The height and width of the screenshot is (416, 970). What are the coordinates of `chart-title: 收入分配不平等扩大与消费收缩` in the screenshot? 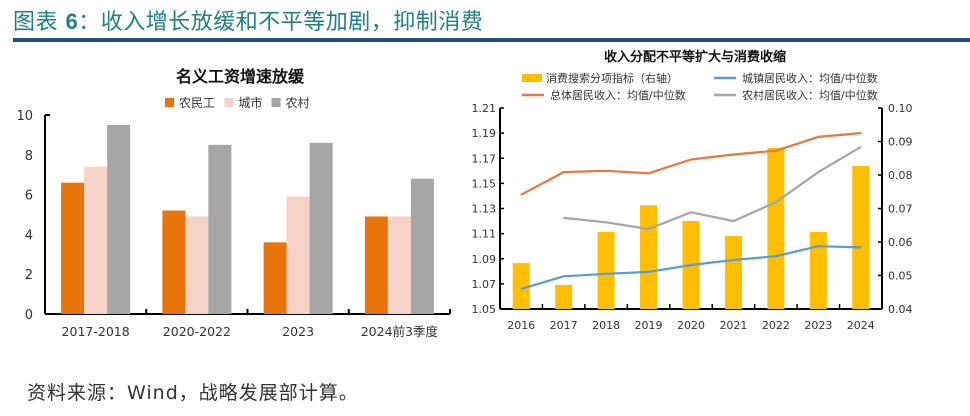 It's located at (695, 57).